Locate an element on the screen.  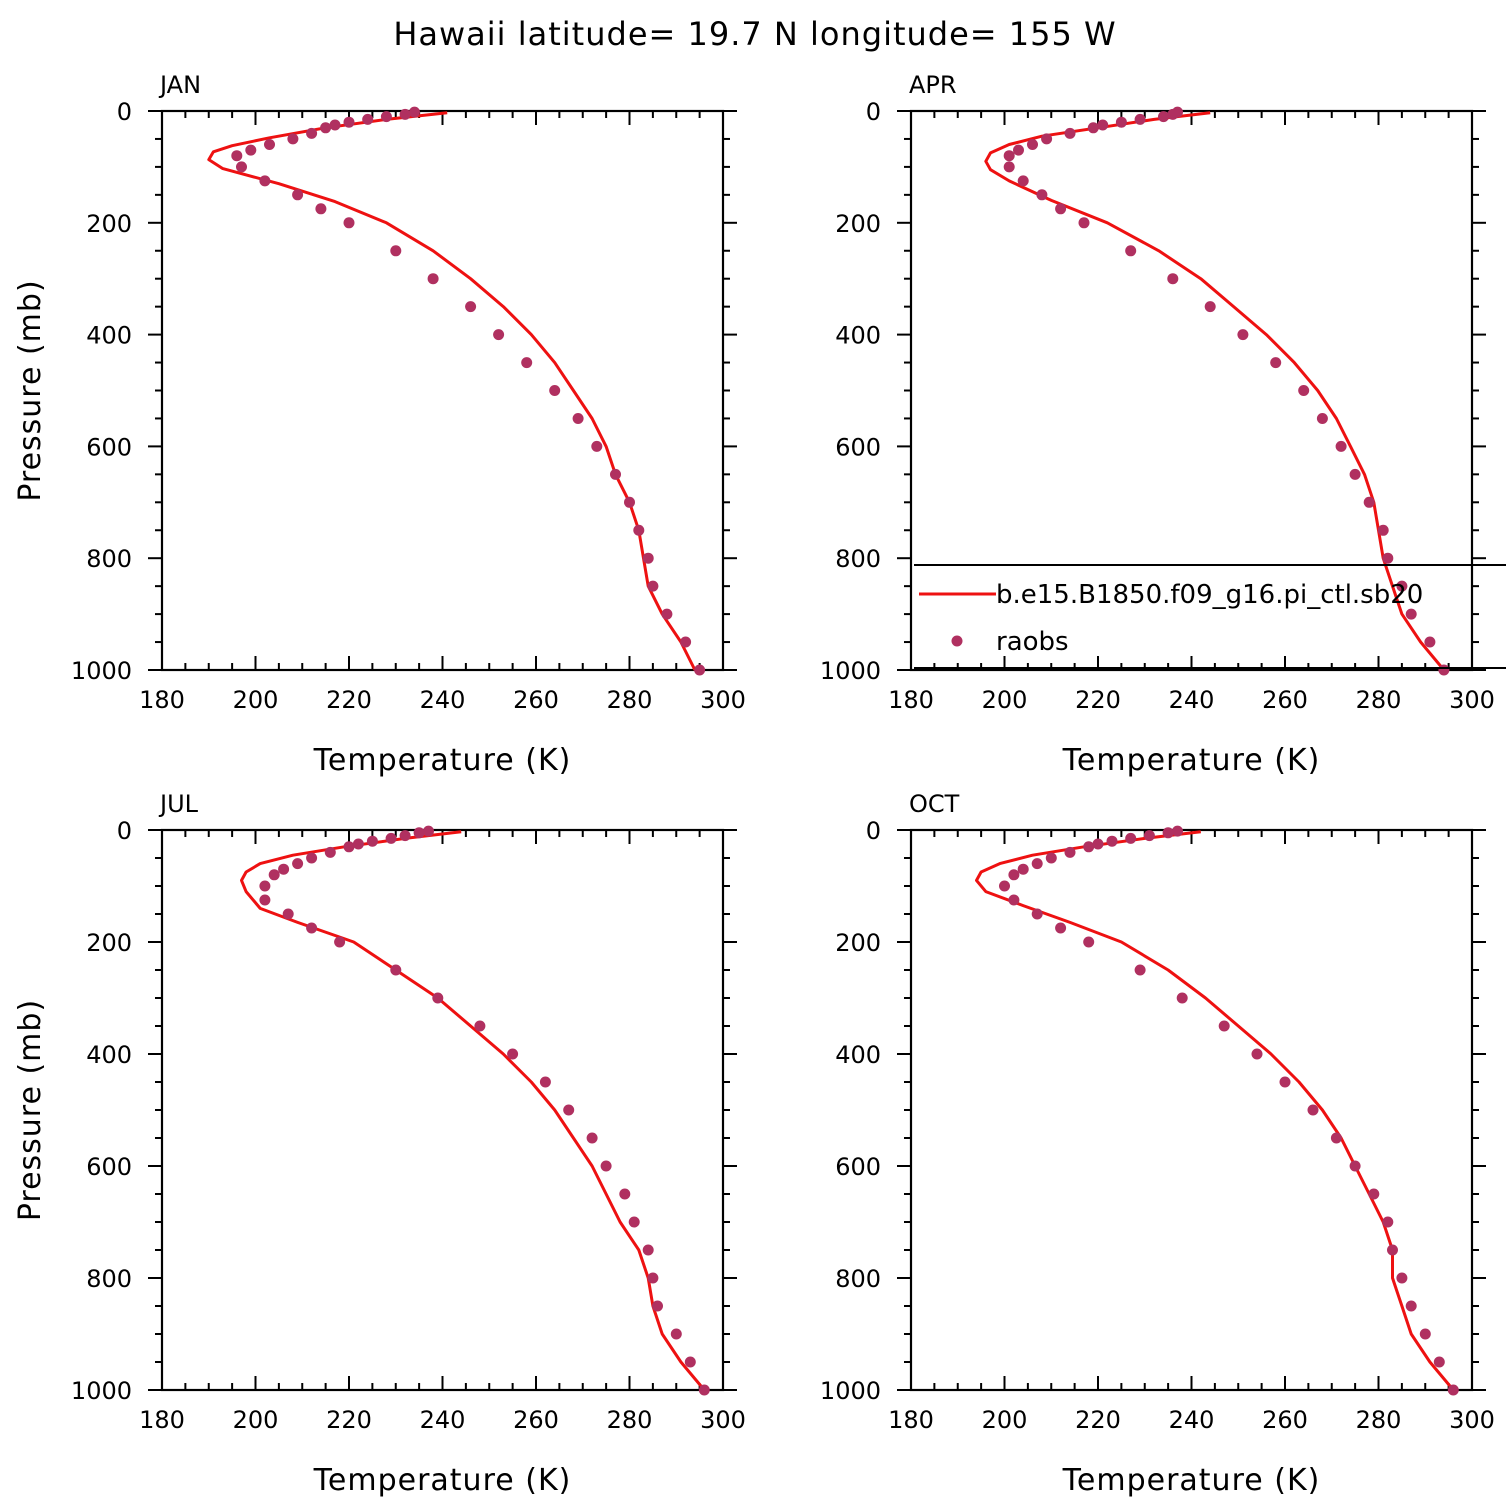
y-axis-label: Pressure (mb) is located at coordinates (30, 390).